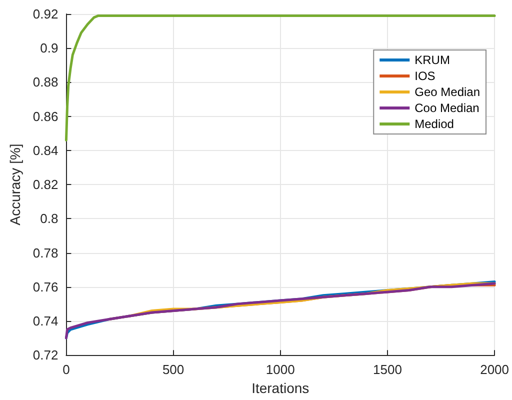 The height and width of the screenshot is (400, 512). What do you see at coordinates (45, 14) in the screenshot?
I see `y-tick-label: 0.92` at bounding box center [45, 14].